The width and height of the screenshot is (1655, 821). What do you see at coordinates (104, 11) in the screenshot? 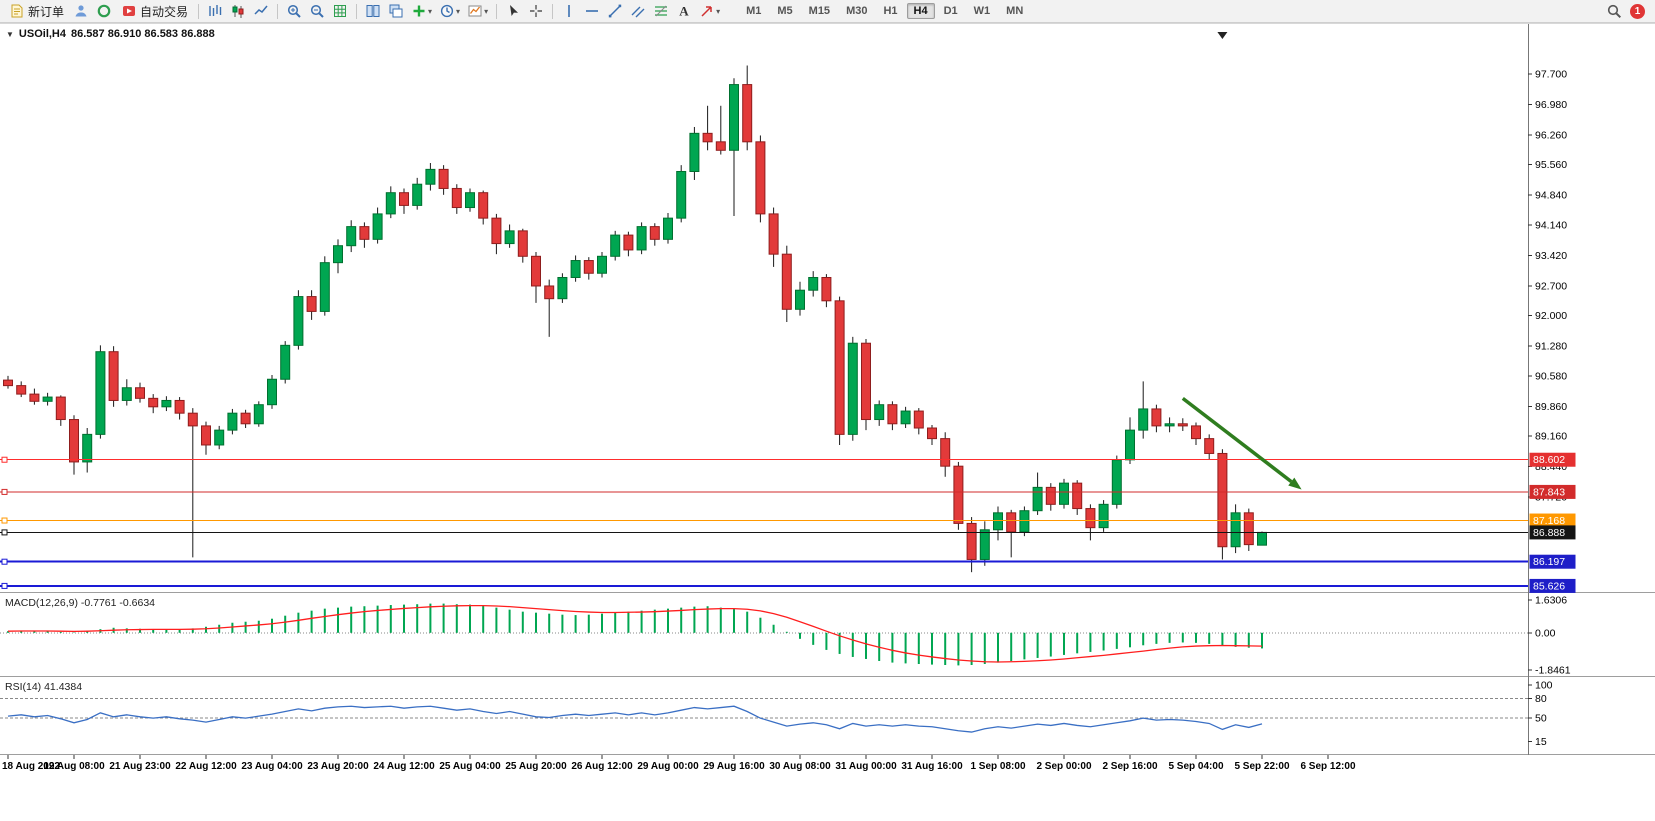
I see `market-watch-icon` at bounding box center [104, 11].